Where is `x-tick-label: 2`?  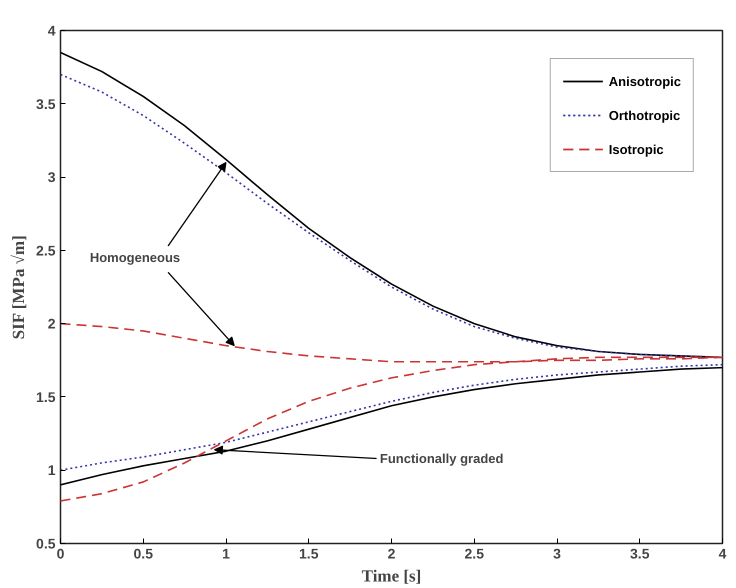 x-tick-label: 2 is located at coordinates (392, 554).